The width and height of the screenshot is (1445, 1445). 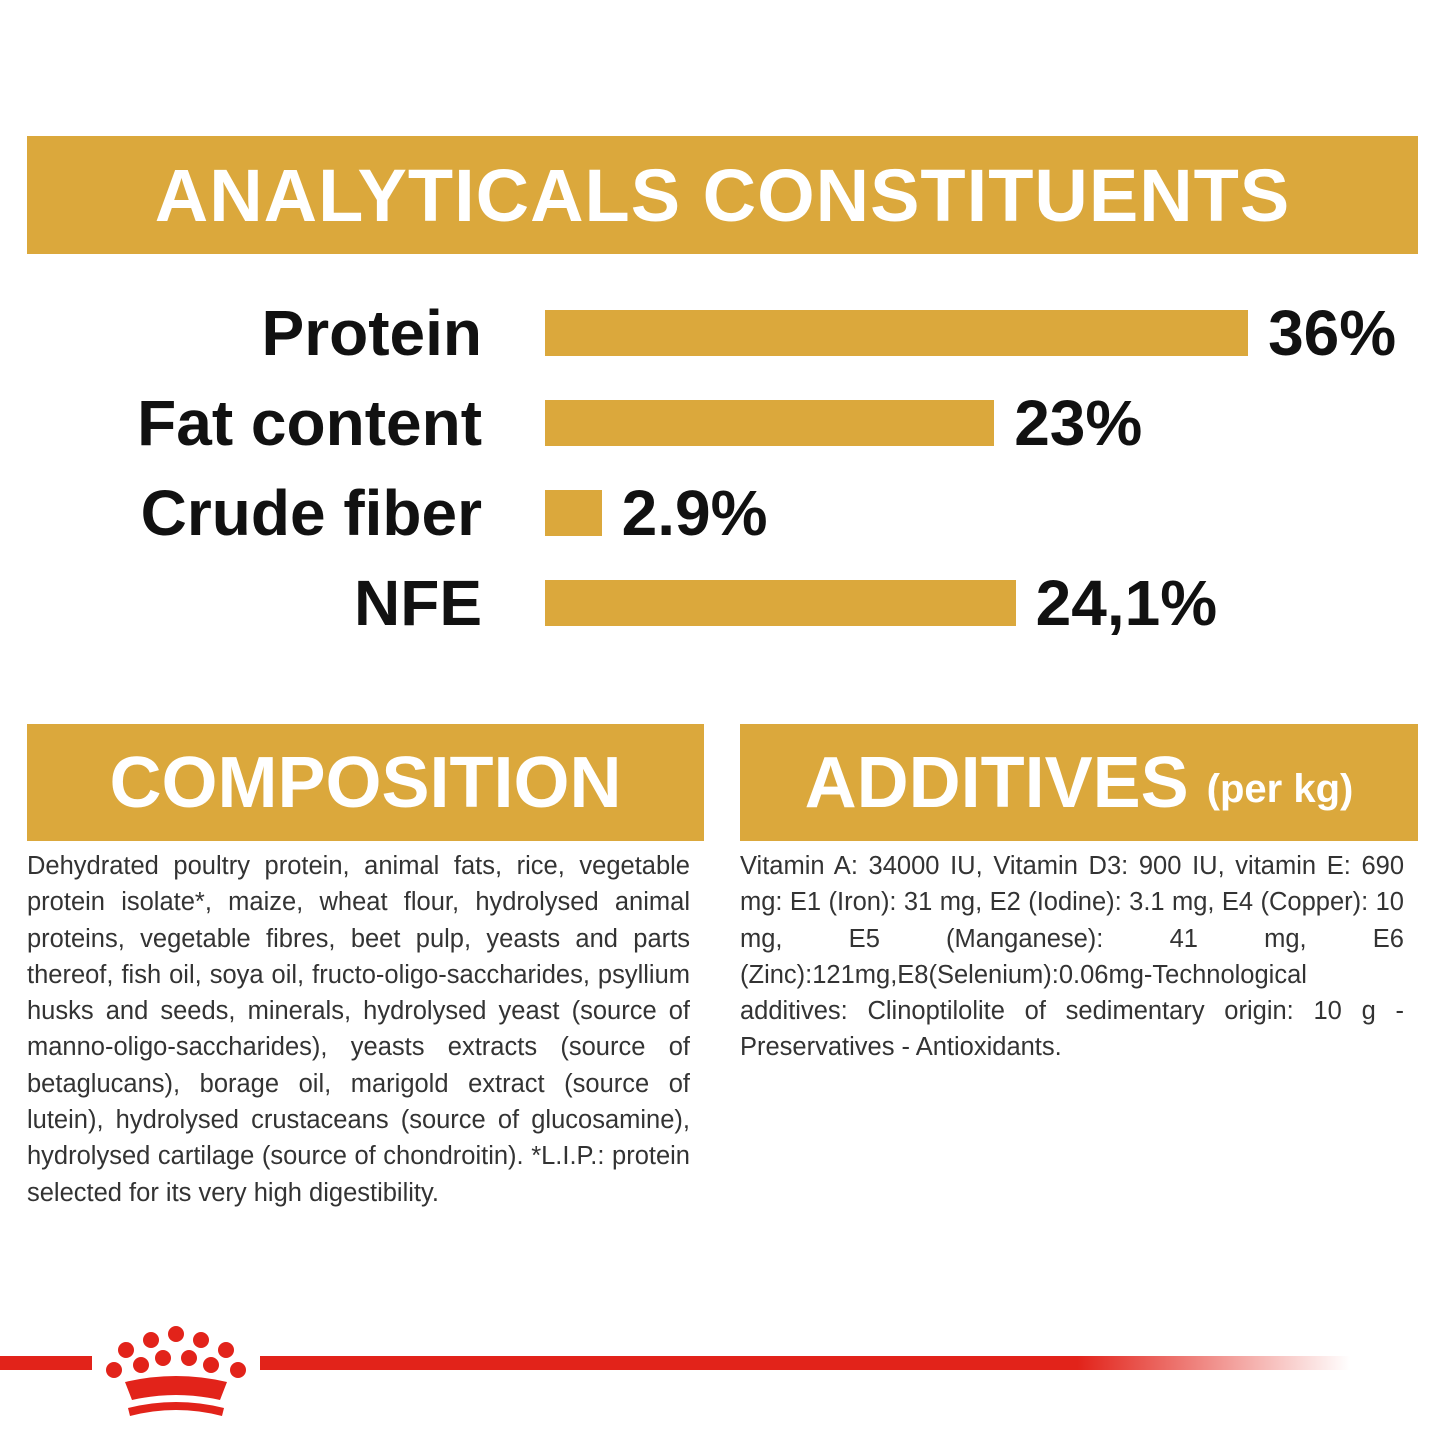 I want to click on additives-title: ADDITIVES (per kg), so click(x=1079, y=782).